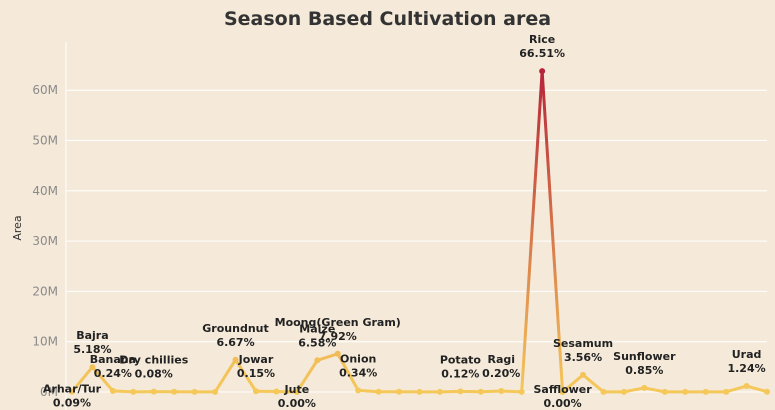 Image resolution: width=775 pixels, height=410 pixels. I want to click on data-label-percent: 0.12%, so click(460, 373).